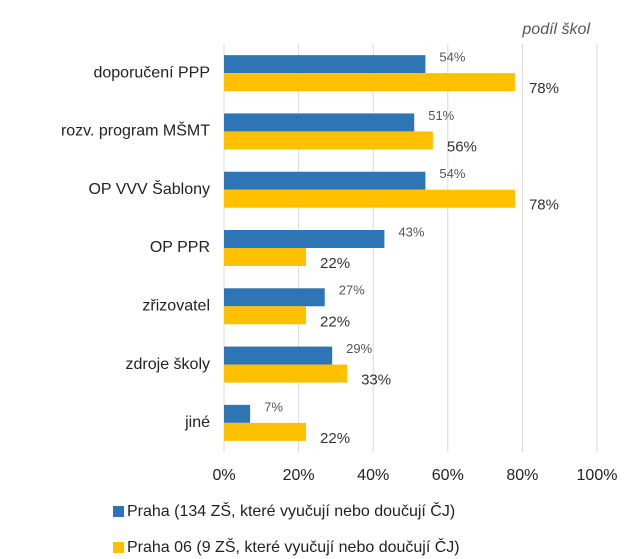 This screenshot has width=626, height=559. What do you see at coordinates (223, 475) in the screenshot?
I see `x-tick-label: 0%` at bounding box center [223, 475].